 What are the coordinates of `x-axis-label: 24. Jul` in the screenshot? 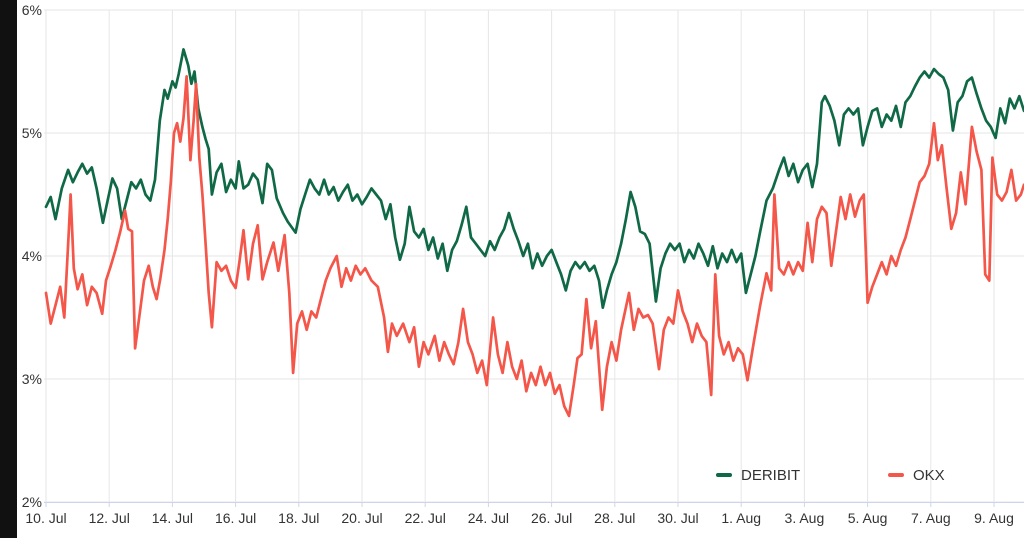 It's located at (488, 518).